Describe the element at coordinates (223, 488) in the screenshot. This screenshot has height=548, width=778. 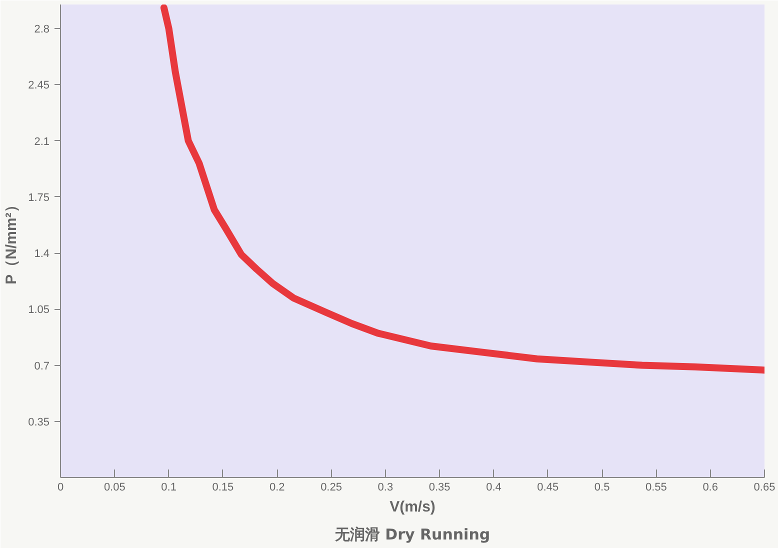
I see `x-tick-label: 0.15` at that location.